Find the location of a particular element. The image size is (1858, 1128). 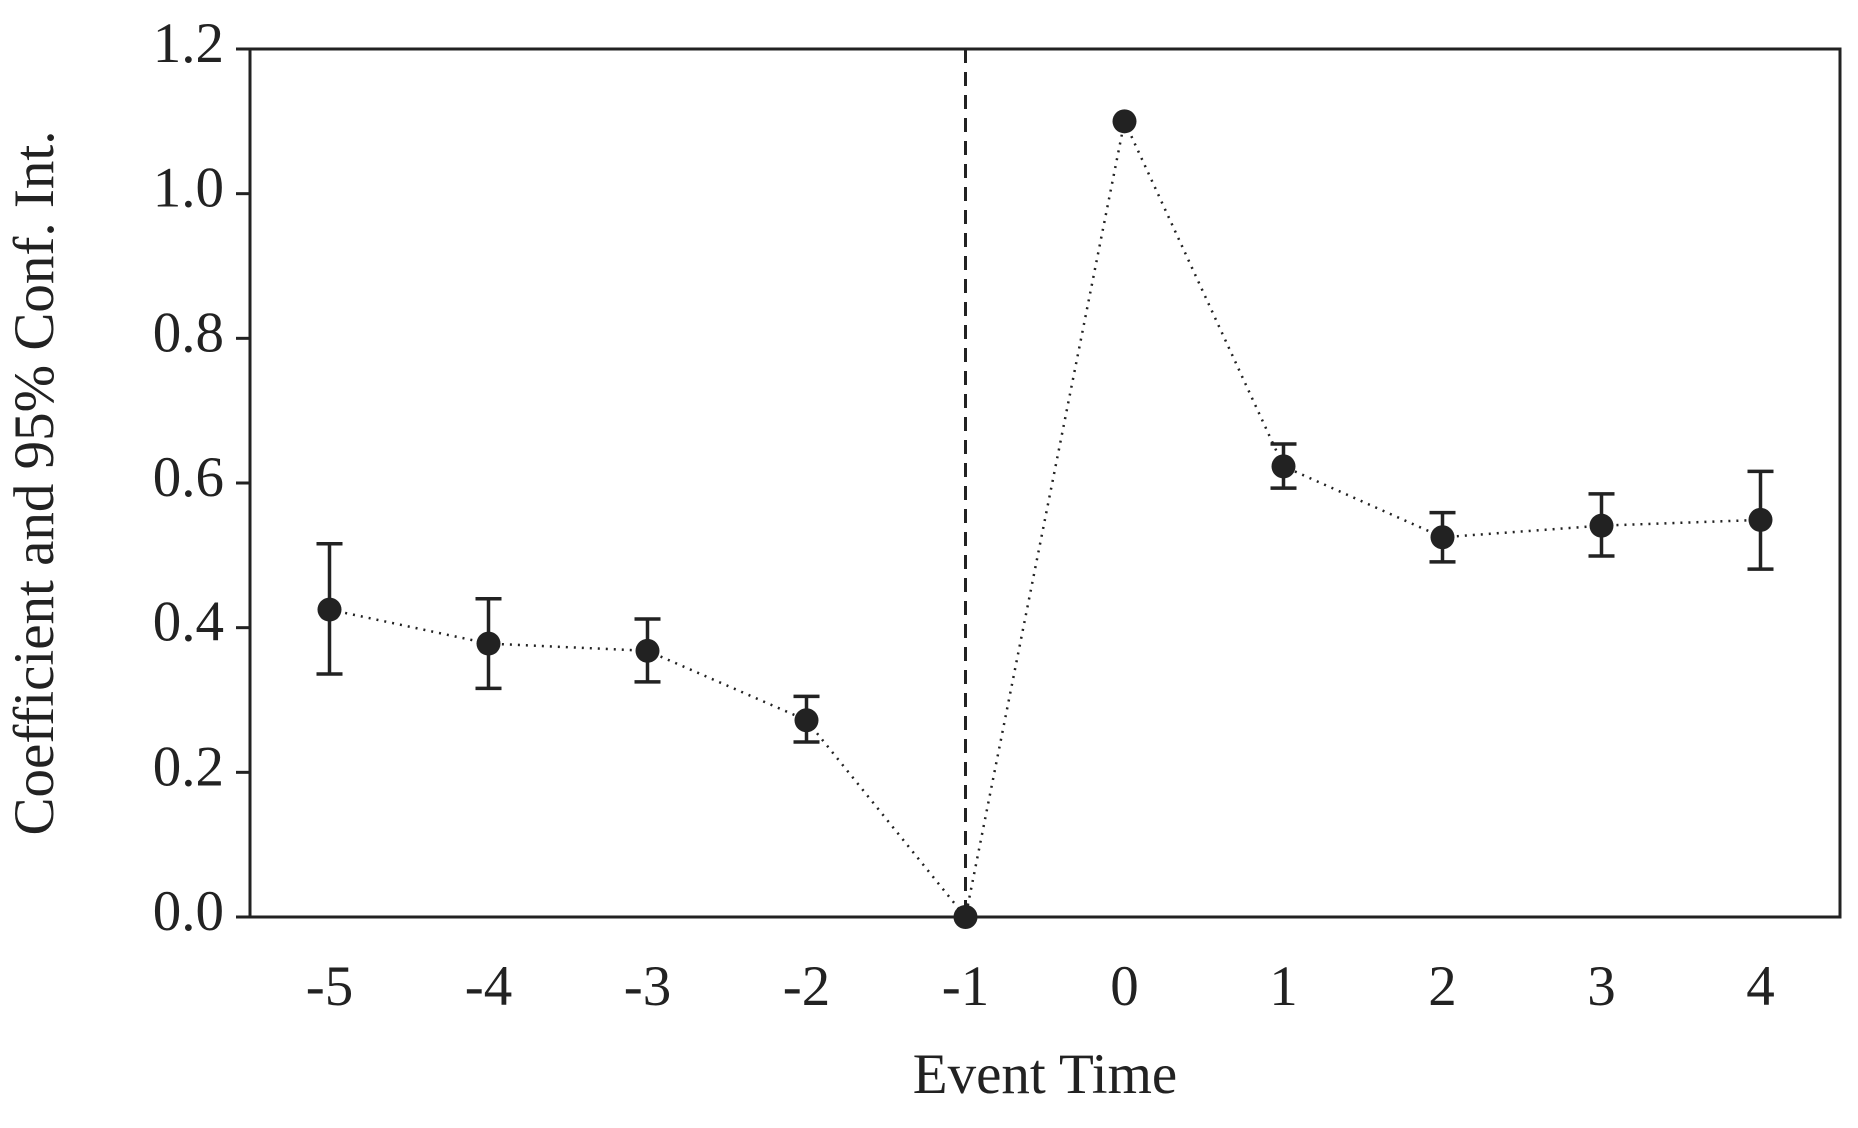

y-tick-label: 1.2 is located at coordinates (188, 43).